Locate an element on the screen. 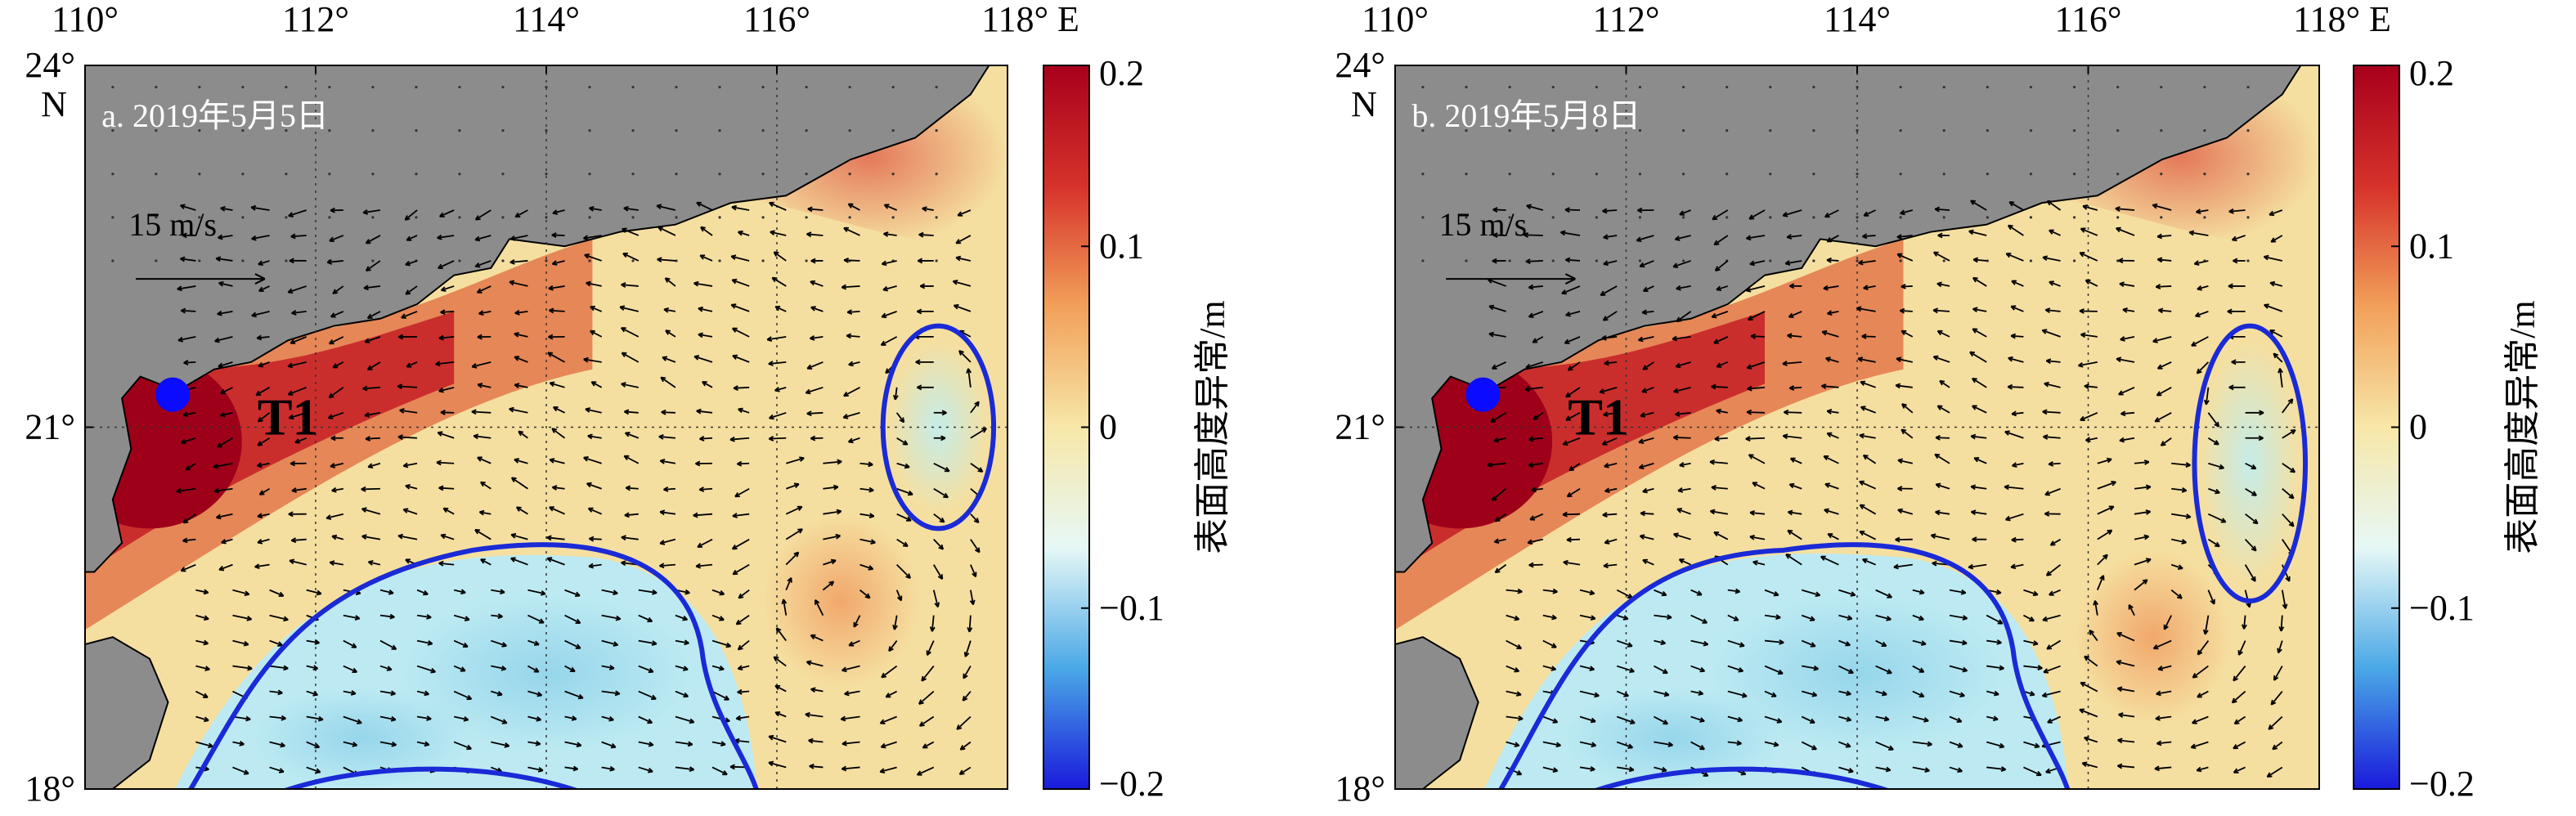  panel-label: b. 2019年5月8日 is located at coordinates (1526, 116).